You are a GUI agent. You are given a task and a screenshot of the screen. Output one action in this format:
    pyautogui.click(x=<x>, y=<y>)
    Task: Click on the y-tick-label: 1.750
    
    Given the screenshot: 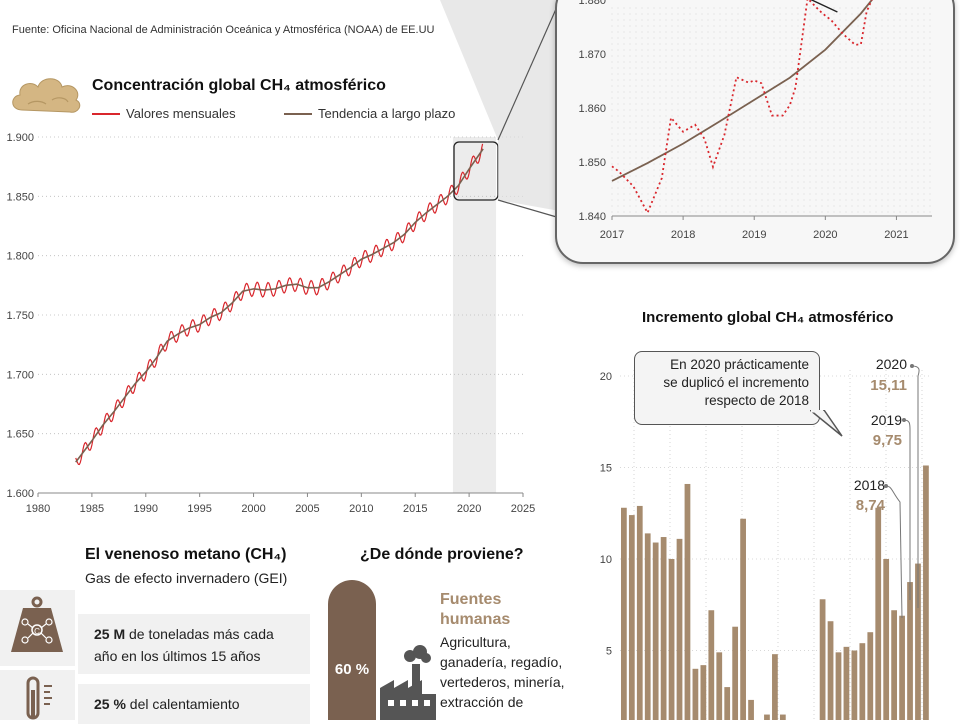 What is the action you would take?
    pyautogui.click(x=20, y=316)
    